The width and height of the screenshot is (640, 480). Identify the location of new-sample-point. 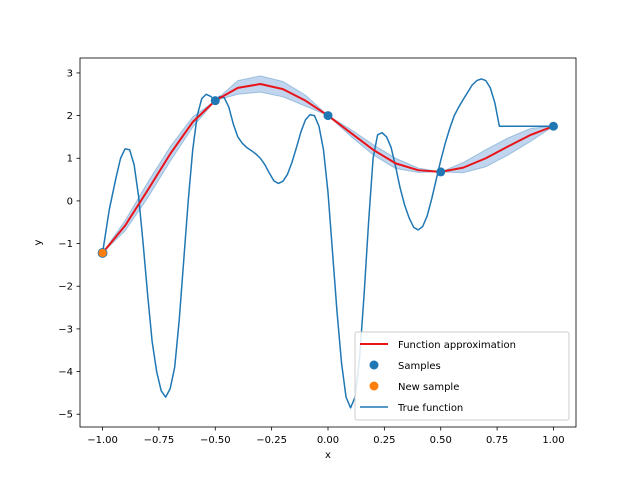
(102, 253).